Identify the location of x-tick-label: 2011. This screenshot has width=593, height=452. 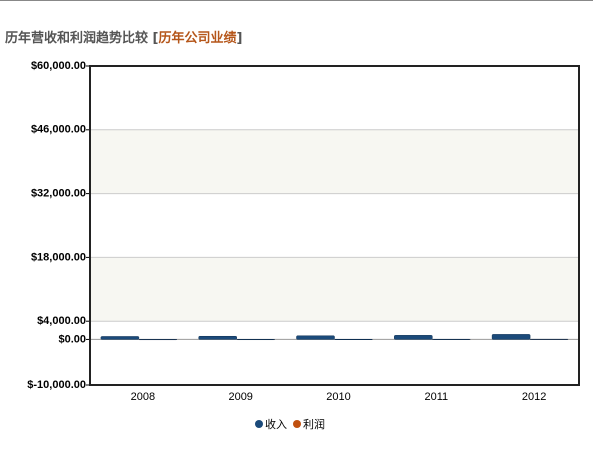
(436, 397).